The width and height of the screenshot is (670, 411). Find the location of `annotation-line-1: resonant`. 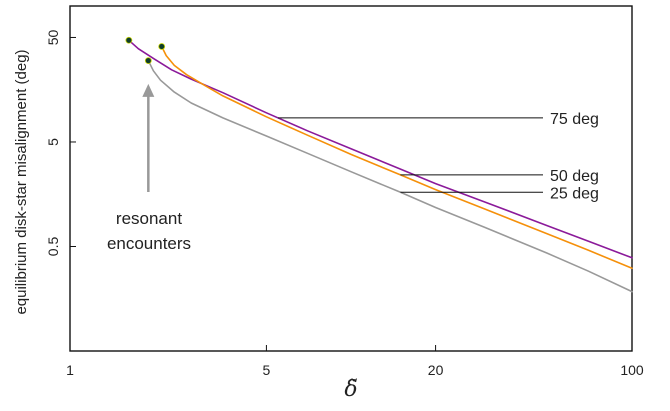

annotation-line-1: resonant is located at coordinates (149, 218).